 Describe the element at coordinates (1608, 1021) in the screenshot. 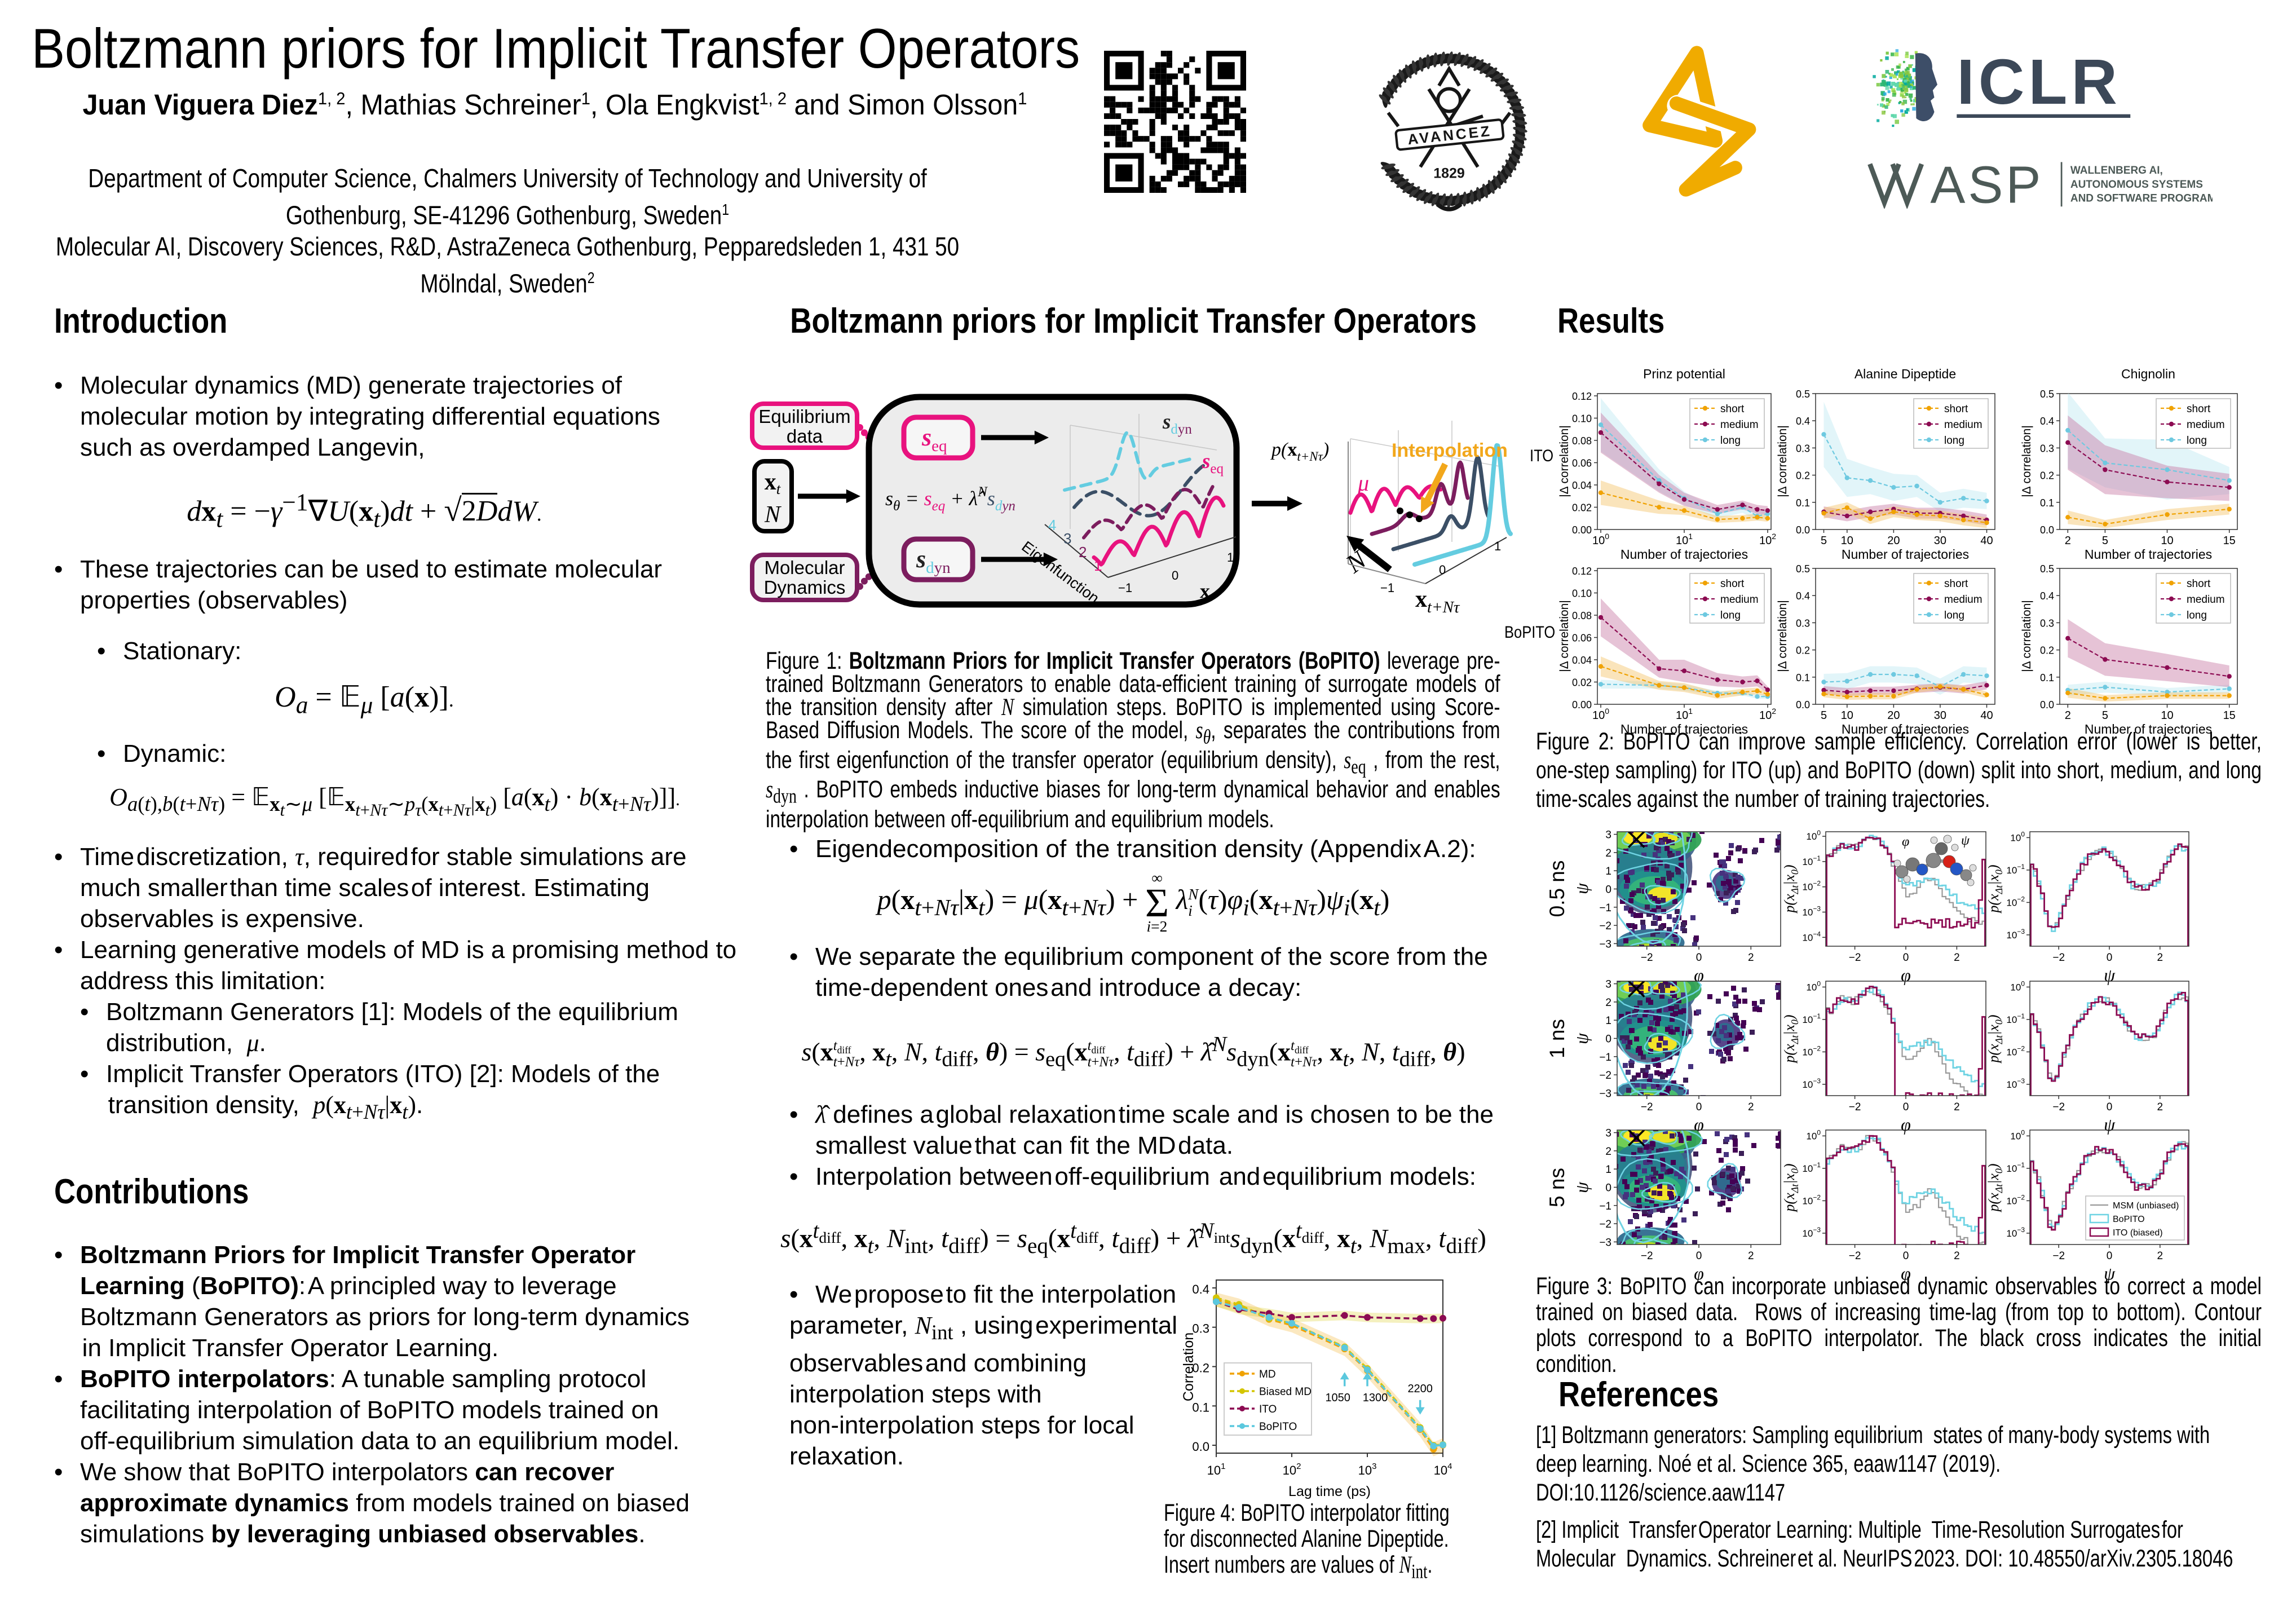

I see `svg-text: 1` at that location.